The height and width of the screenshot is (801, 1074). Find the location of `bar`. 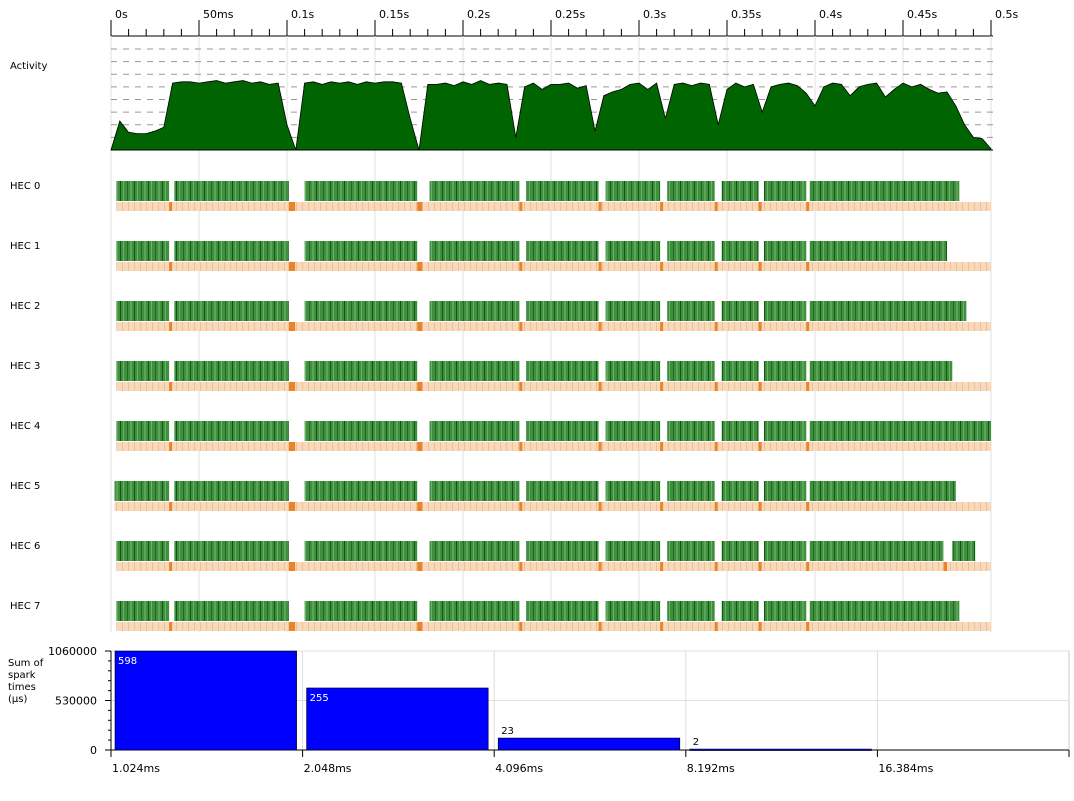

bar is located at coordinates (397, 719).